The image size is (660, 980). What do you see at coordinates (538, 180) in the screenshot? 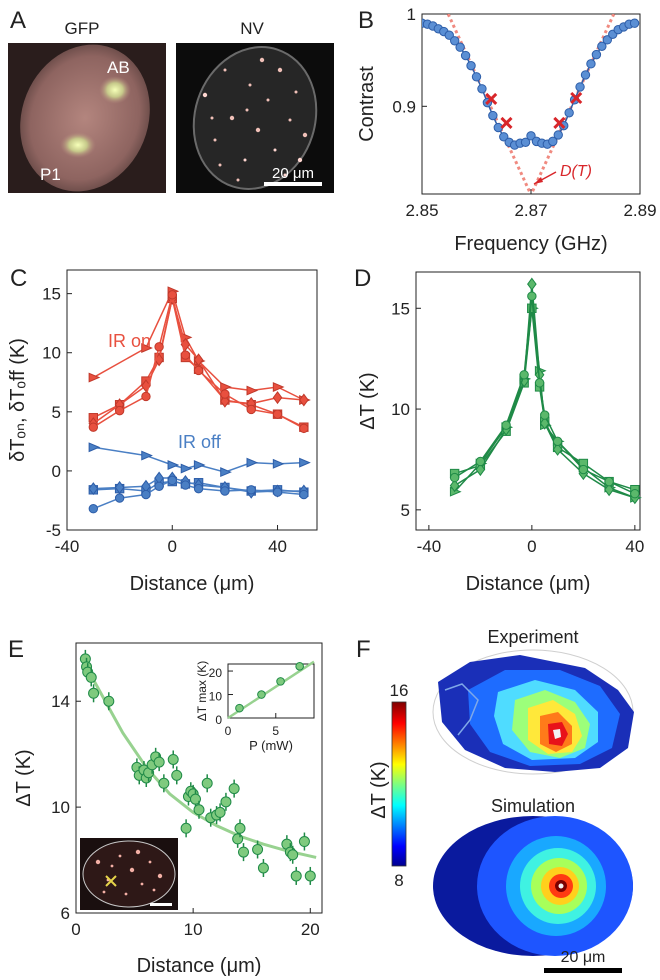
I see `annotation-arrowhead` at bounding box center [538, 180].